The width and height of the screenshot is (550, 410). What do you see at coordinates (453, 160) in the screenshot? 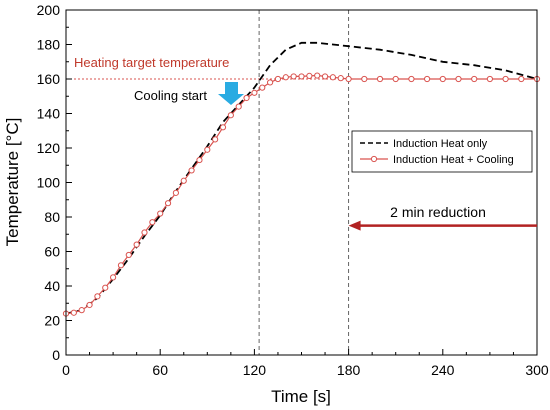
I see `legend-label-heat-cooling: Induction Heat + Cooling` at bounding box center [453, 160].